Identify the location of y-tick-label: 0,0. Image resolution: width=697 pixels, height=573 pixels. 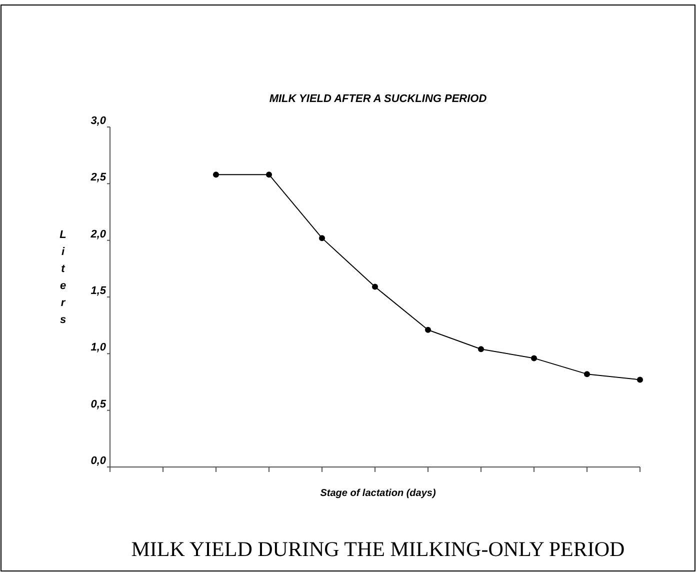
(98, 461).